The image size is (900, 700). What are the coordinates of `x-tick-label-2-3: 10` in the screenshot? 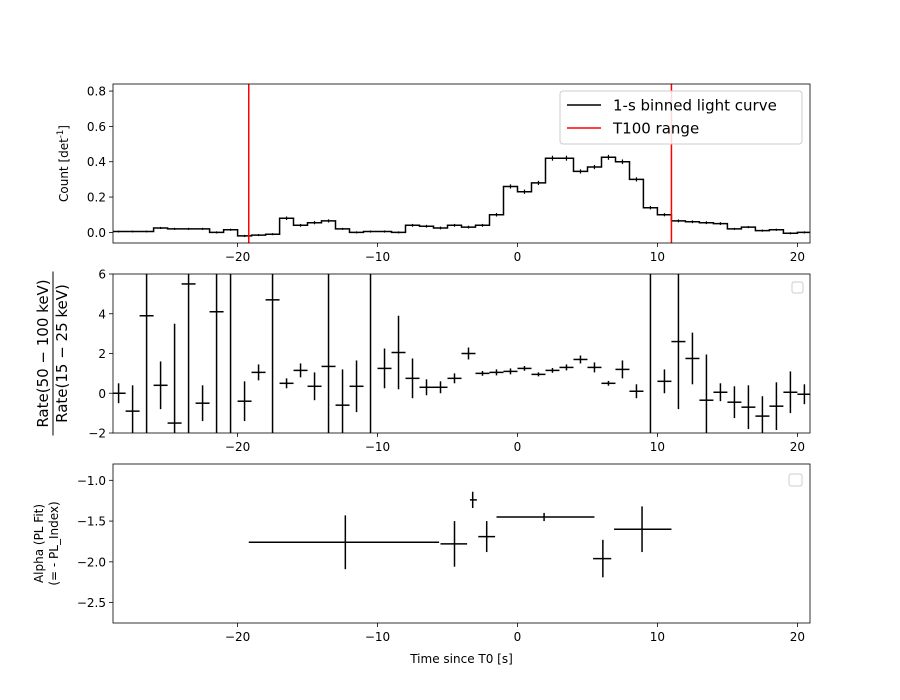 It's located at (657, 447).